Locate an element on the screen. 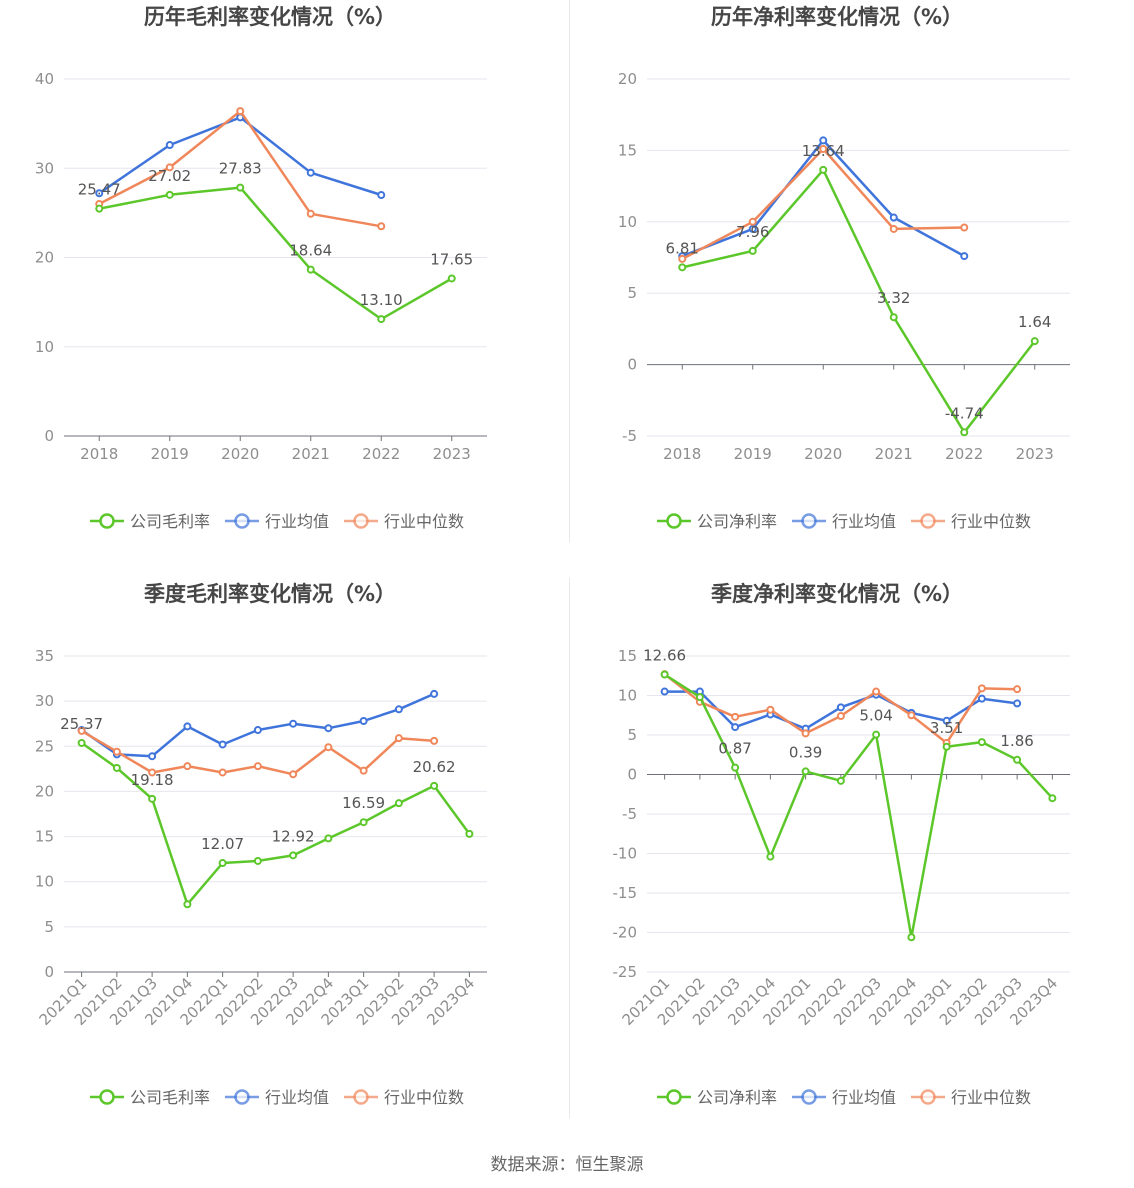 This screenshot has height=1188, width=1134. chart-title: 季度净利率变化情况（%） is located at coordinates (837, 594).